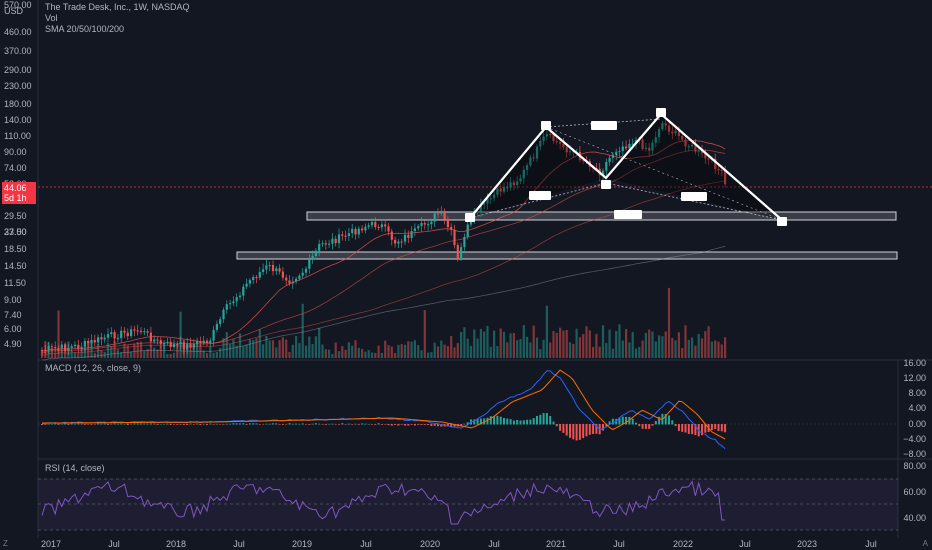 The height and width of the screenshot is (550, 932). What do you see at coordinates (601, 216) in the screenshot?
I see `support-zone-upper` at bounding box center [601, 216].